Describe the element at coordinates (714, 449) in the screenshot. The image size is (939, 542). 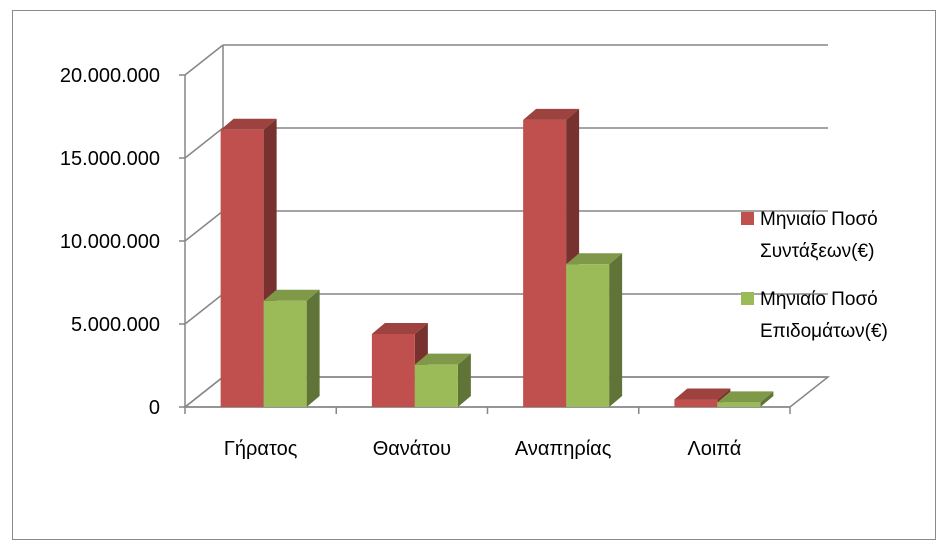
I see `x-tick-label: Λοιπά` at that location.